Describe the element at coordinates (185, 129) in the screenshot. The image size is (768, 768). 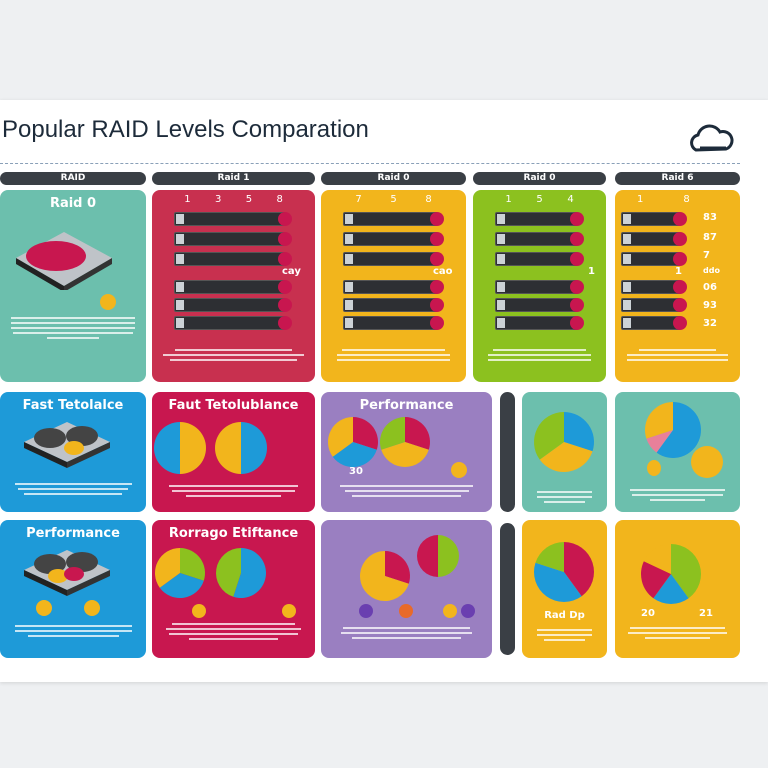
I see `page-title: Popular RAID Levels Comparation` at that location.